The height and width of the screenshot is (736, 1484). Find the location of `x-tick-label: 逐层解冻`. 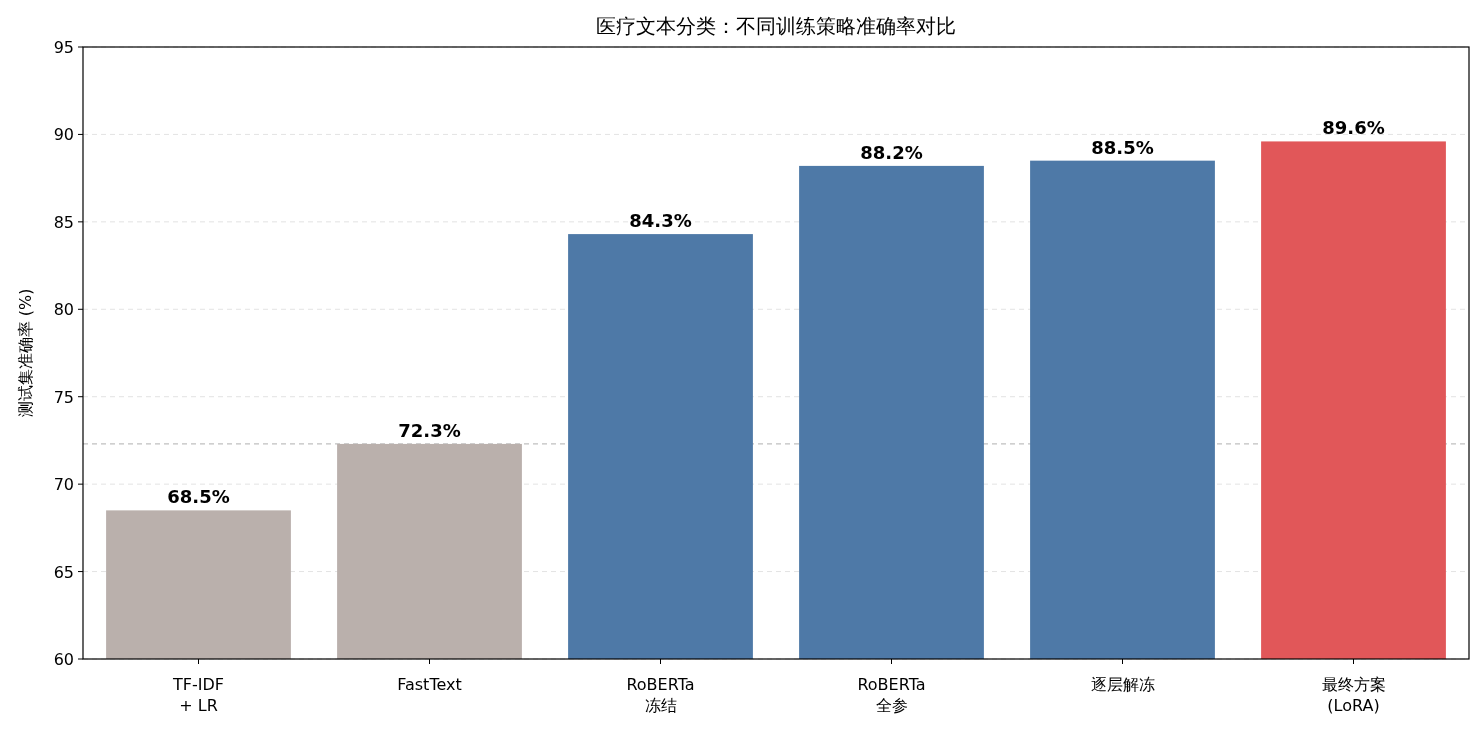

x-tick-label: 逐层解冻 is located at coordinates (1122, 684).